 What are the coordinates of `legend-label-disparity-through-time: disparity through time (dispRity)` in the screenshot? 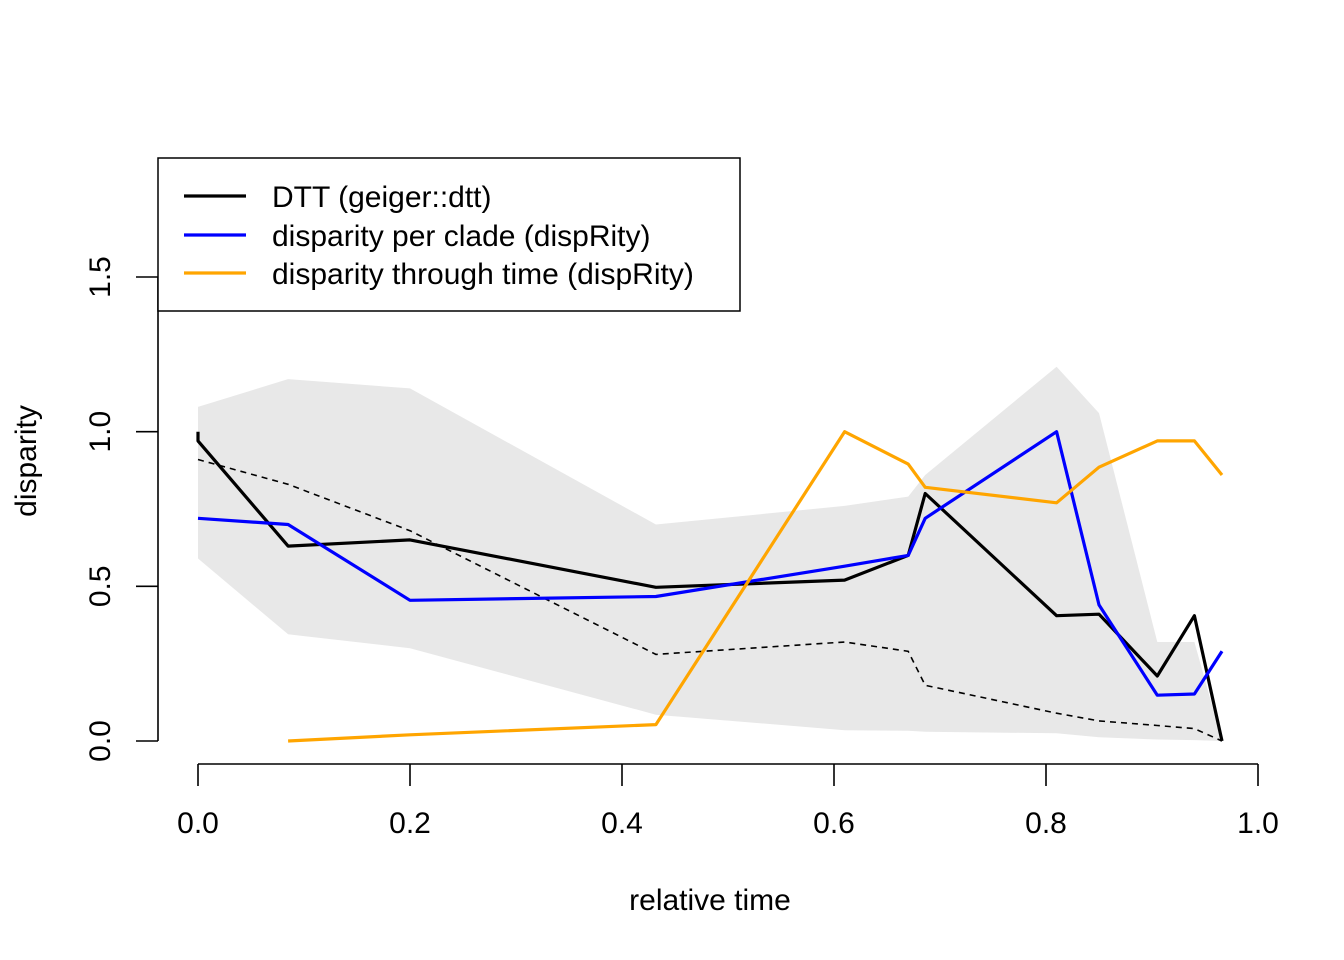 It's located at (483, 274).